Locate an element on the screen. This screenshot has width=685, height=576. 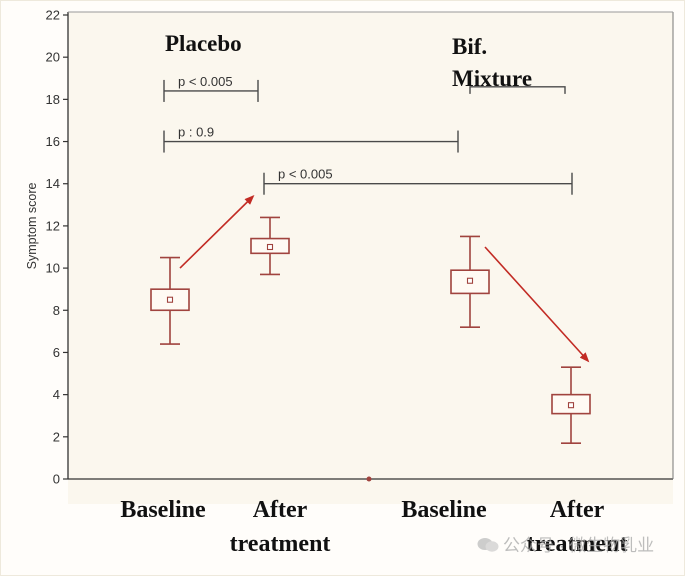
x-label-placebo-after: After treatment is located at coordinates (280, 527).